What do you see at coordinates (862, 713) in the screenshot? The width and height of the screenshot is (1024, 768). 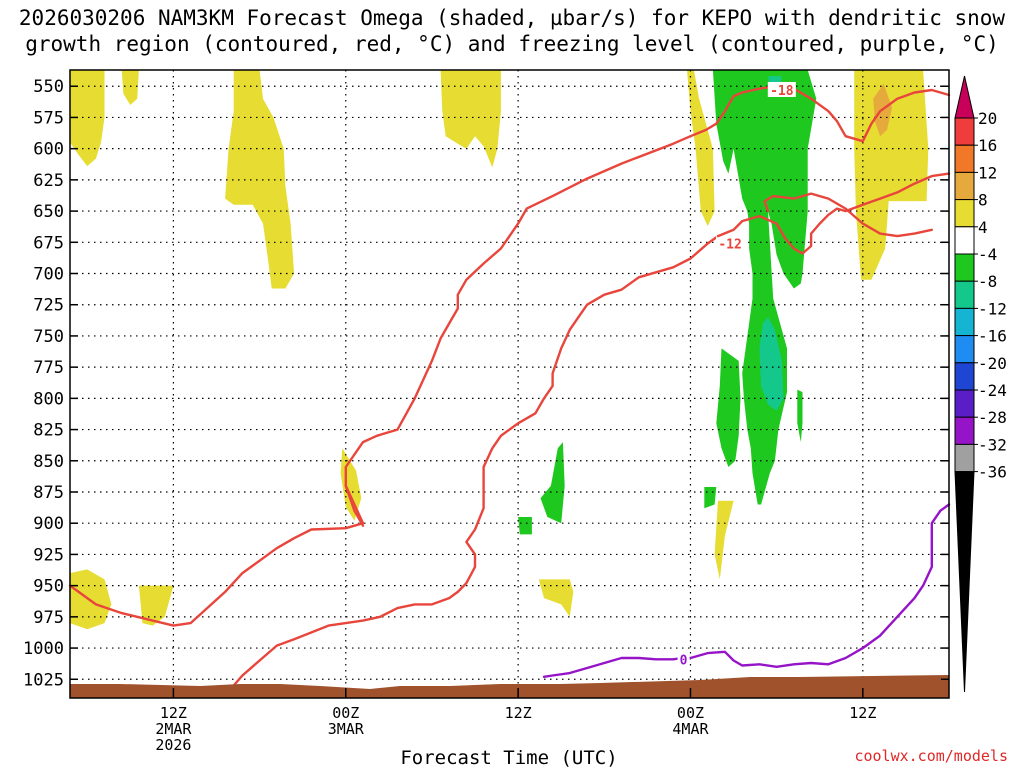 I see `x-tick-label-4-0: 12Z` at bounding box center [862, 713].